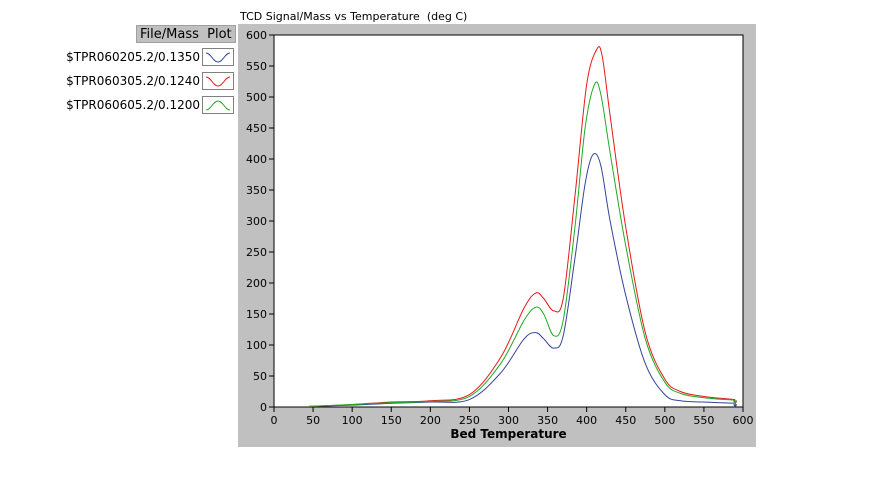 The height and width of the screenshot is (486, 888). Describe the element at coordinates (274, 420) in the screenshot. I see `x-tick-label: 0` at that location.